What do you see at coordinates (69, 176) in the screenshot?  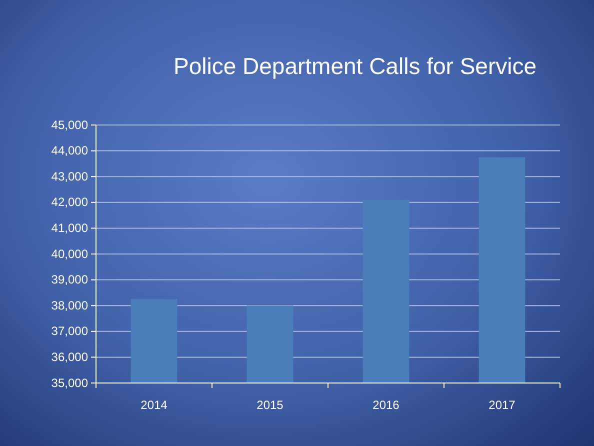 I see `y-tick-label: 43,000` at bounding box center [69, 176].